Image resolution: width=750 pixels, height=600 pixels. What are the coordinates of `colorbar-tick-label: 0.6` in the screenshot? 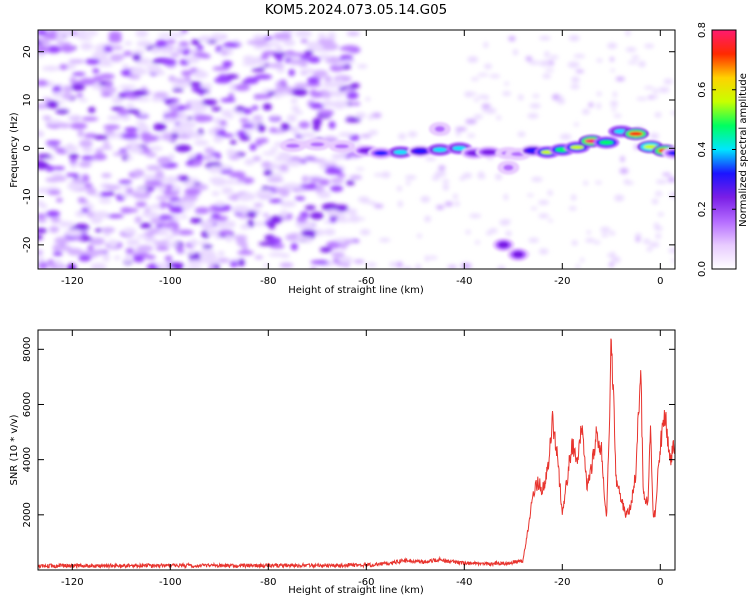 It's located at (702, 90).